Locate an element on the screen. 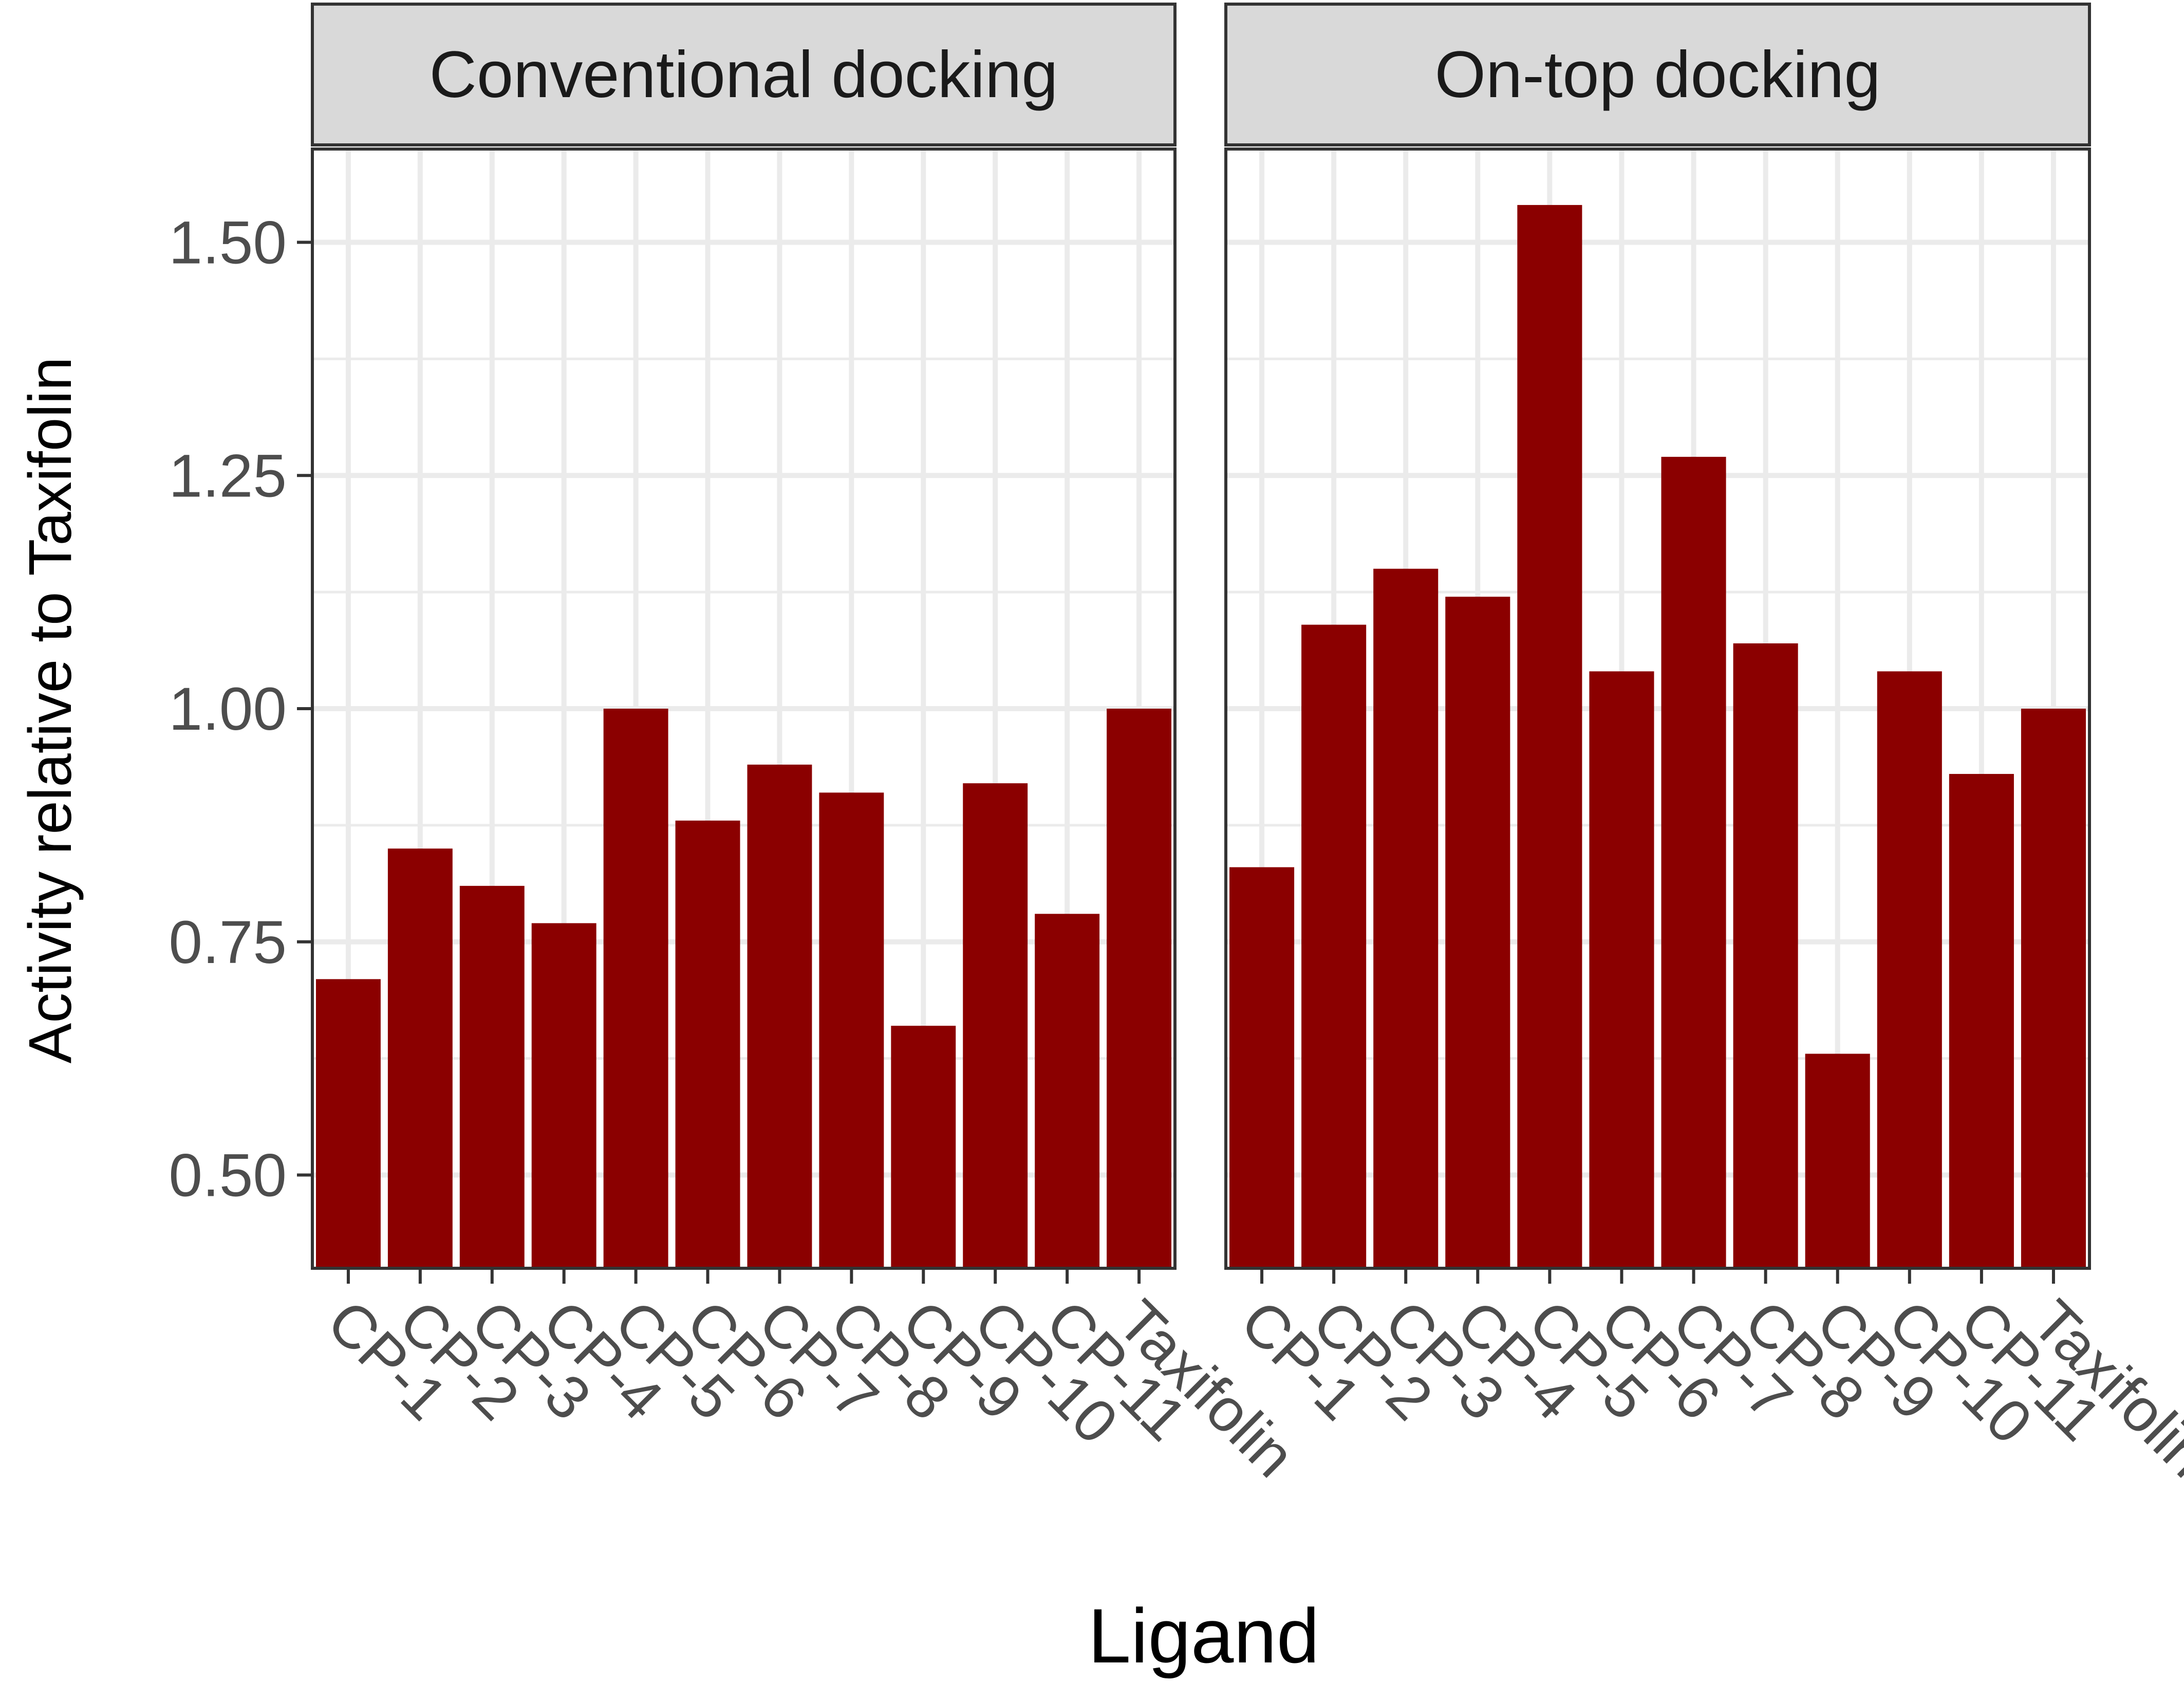 The width and height of the screenshot is (2184, 1702). y-tick-label: 0.75 is located at coordinates (228, 942).